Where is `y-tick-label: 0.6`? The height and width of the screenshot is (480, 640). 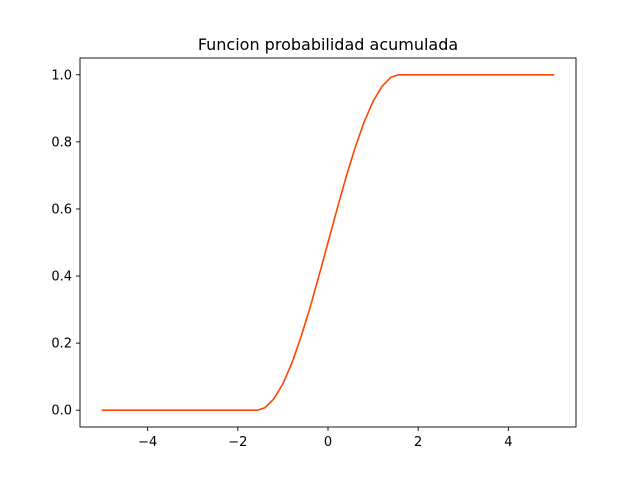
y-tick-label: 0.6 is located at coordinates (61, 209).